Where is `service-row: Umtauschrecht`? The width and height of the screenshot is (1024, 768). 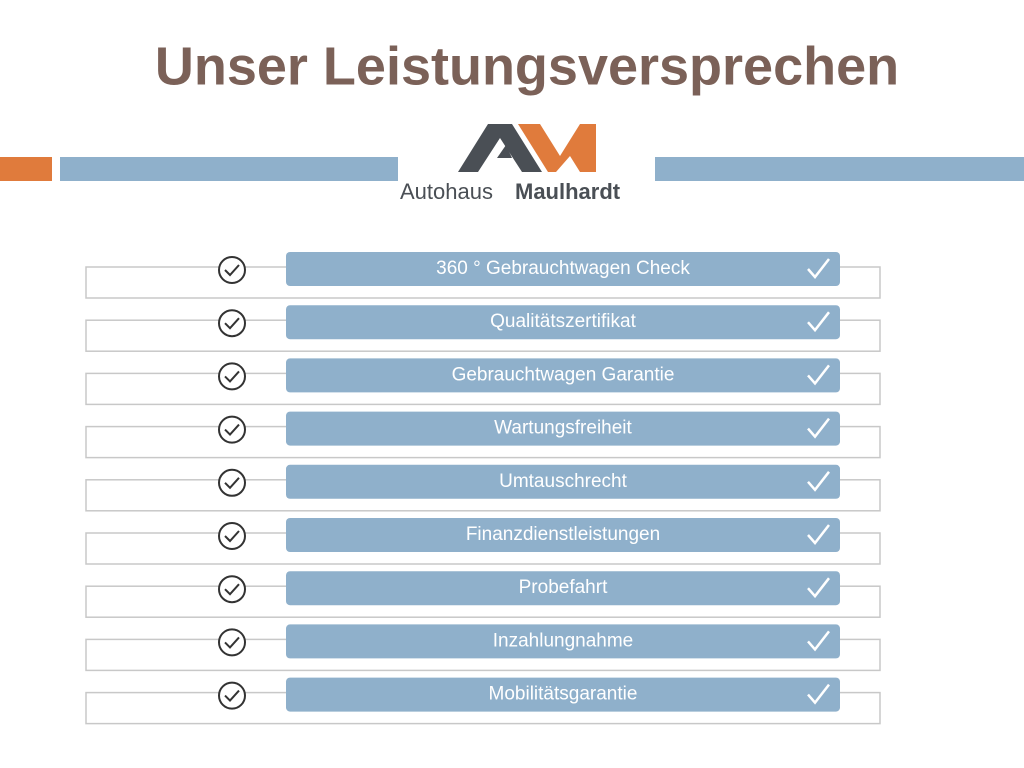 service-row: Umtauschrecht is located at coordinates (483, 488).